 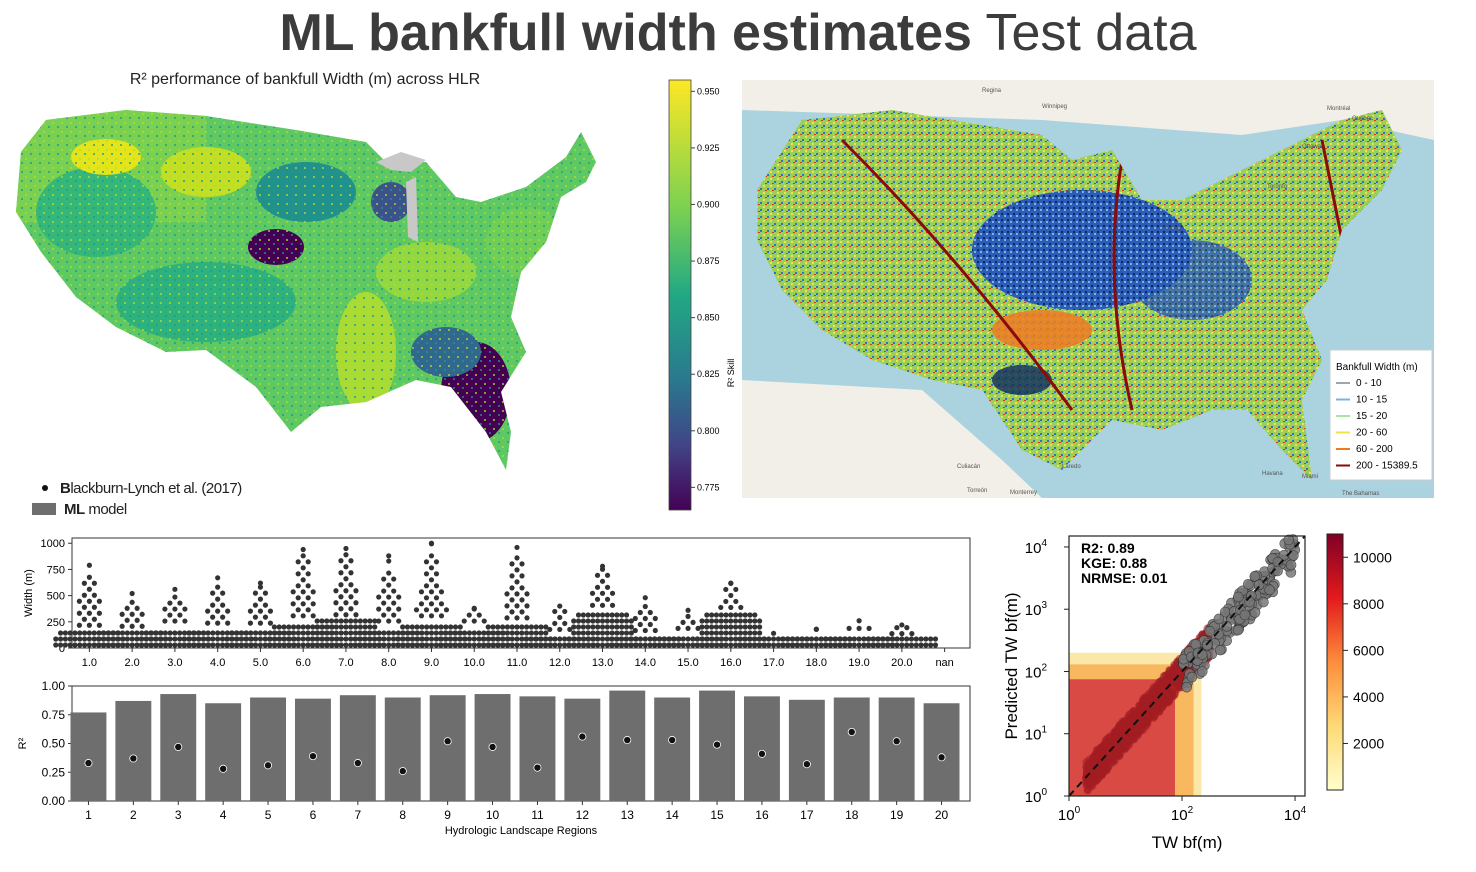 What do you see at coordinates (708, 431) in the screenshot?
I see `colorbar-tick-label: 0.800` at bounding box center [708, 431].